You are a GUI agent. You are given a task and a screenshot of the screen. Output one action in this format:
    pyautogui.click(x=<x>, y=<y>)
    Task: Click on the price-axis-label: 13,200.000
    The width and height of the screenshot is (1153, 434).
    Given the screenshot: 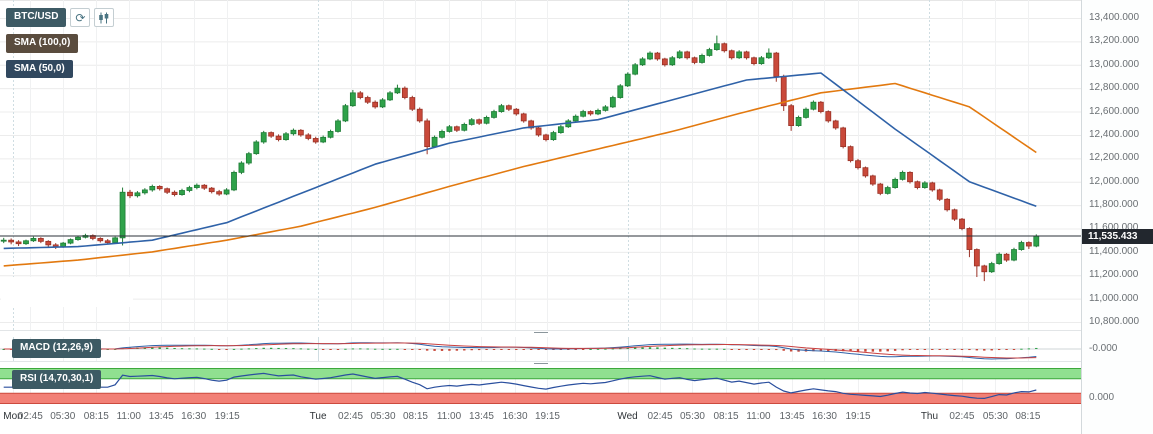 What is the action you would take?
    pyautogui.click(x=1114, y=41)
    